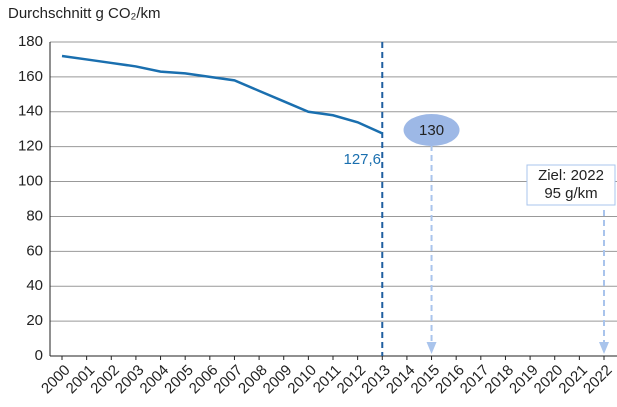 The image size is (617, 407). I want to click on y-tick-label: 120, so click(30, 146).